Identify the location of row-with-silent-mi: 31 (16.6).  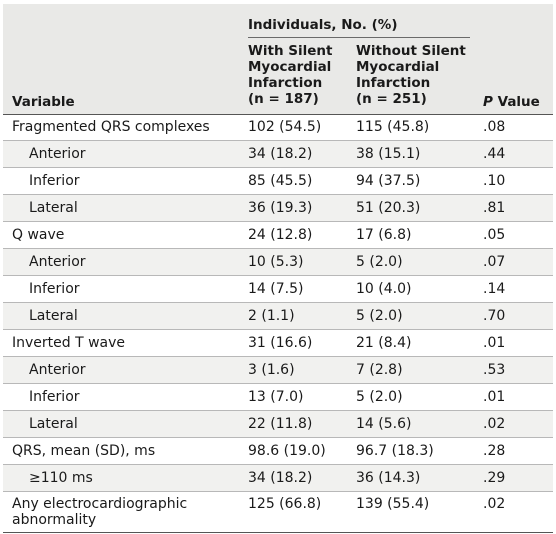
(280, 343).